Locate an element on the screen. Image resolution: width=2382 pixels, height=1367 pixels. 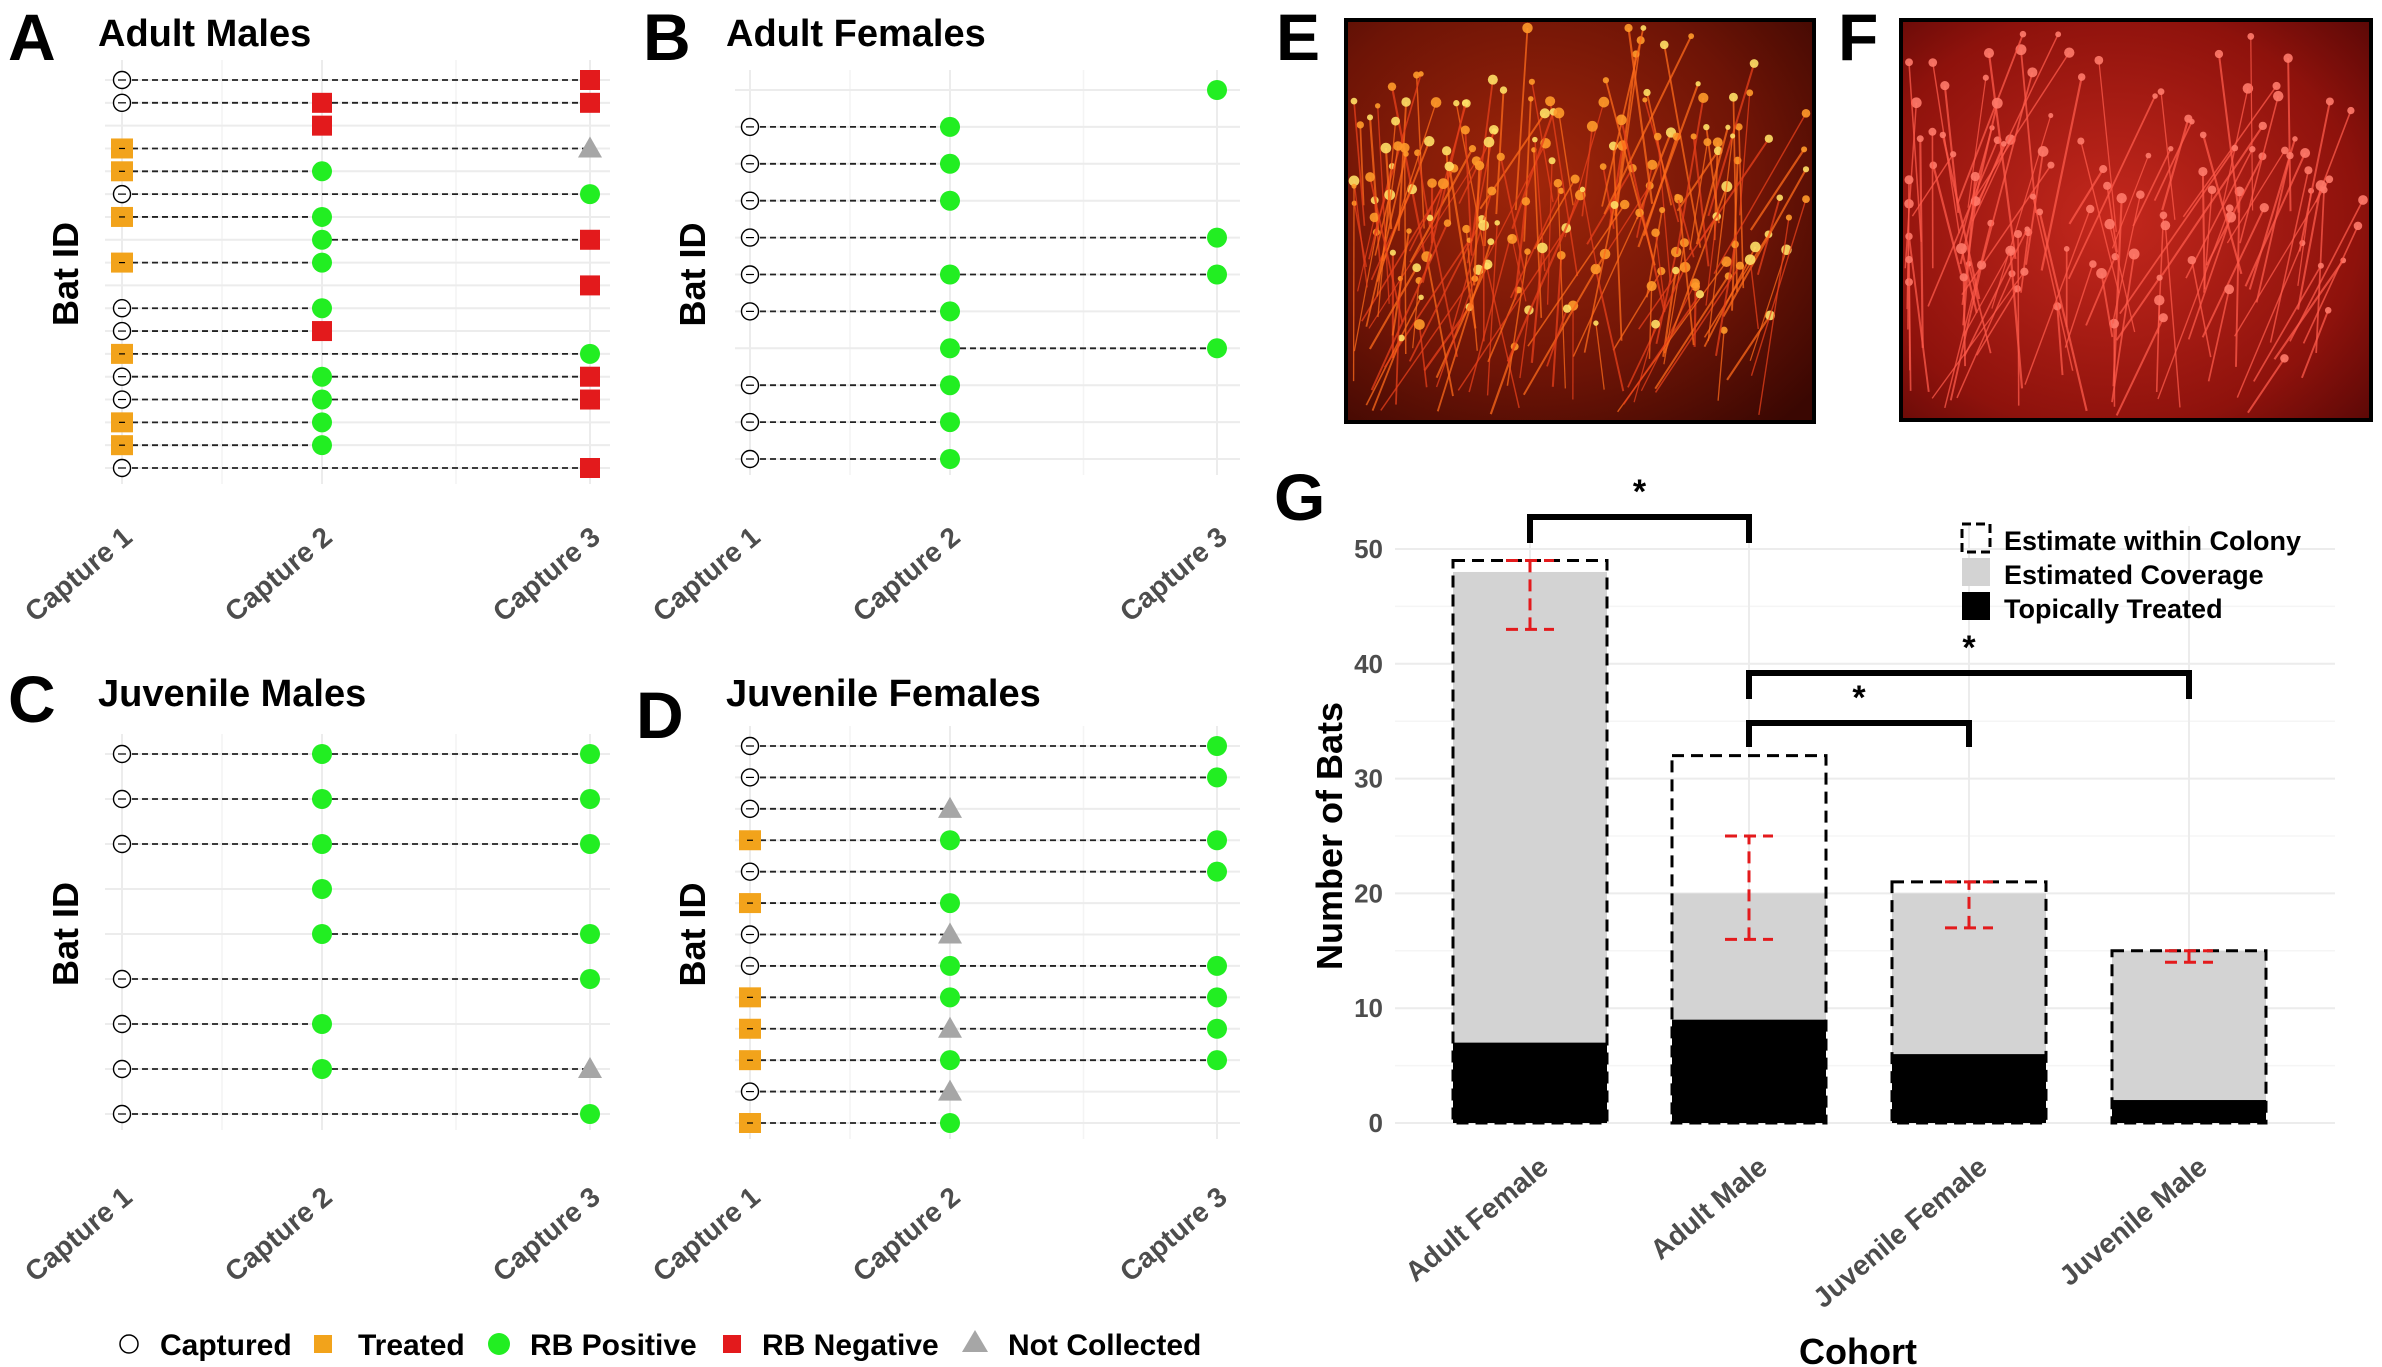
legend-treated-label: Topically Treated is located at coordinates (2113, 609).